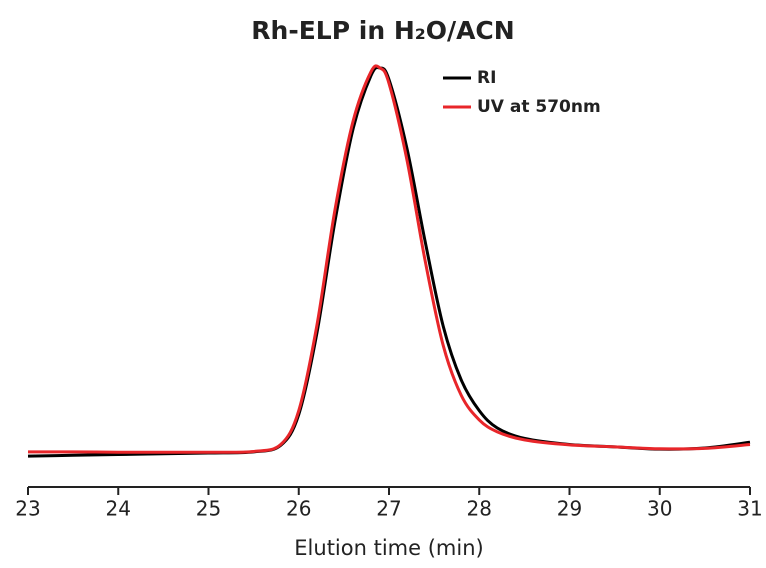 This screenshot has height=568, width=766. I want to click on x-tick-label: 29, so click(569, 509).